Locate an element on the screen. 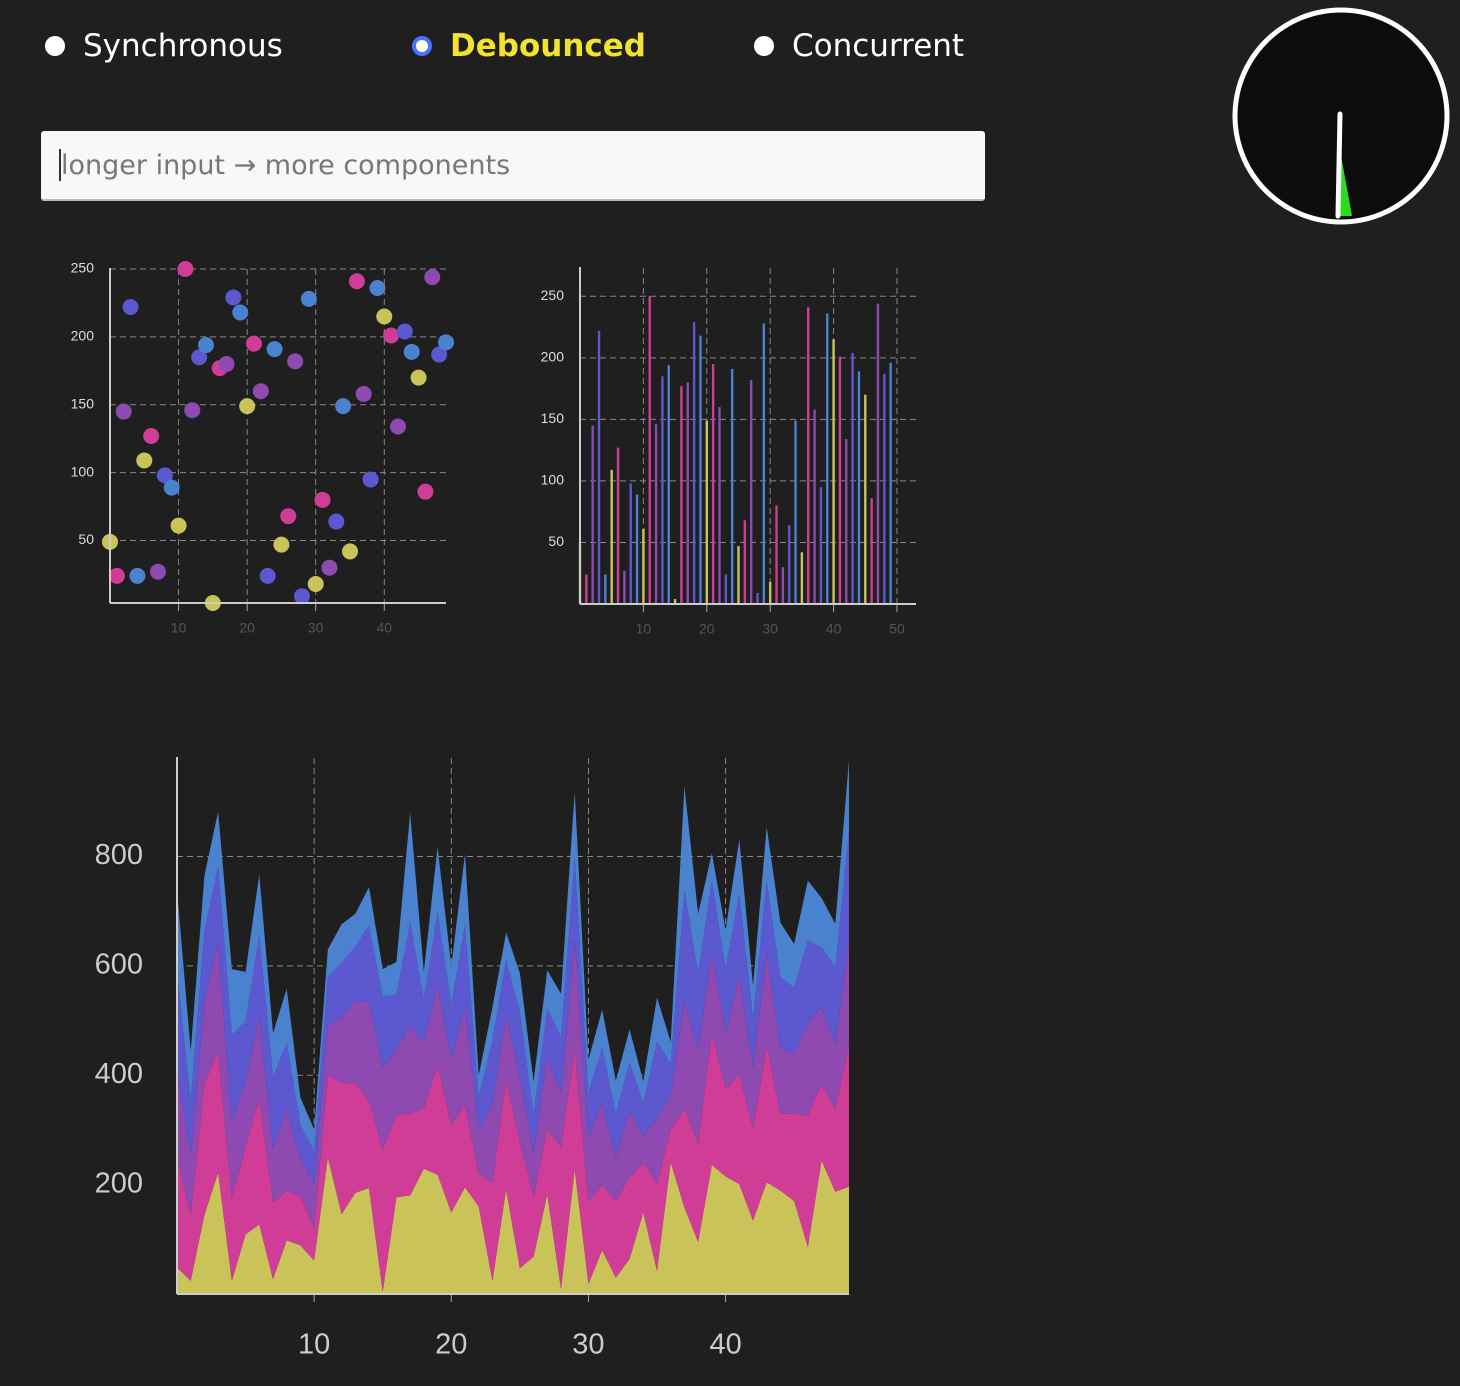 The height and width of the screenshot is (1386, 1460). radio-option: Synchronous is located at coordinates (164, 46).